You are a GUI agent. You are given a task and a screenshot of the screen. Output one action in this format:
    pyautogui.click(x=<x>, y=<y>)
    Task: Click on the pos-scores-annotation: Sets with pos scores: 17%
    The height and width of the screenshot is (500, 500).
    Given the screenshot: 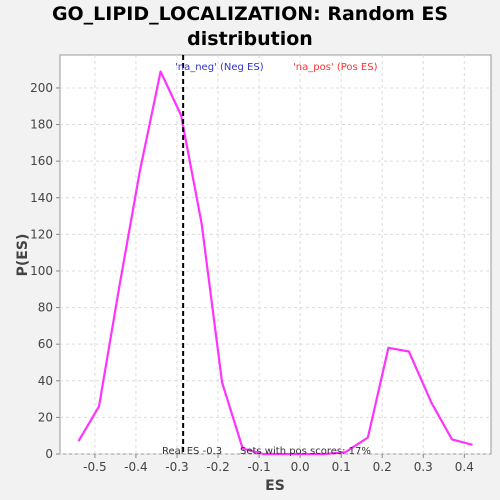 What is the action you would take?
    pyautogui.click(x=305, y=451)
    